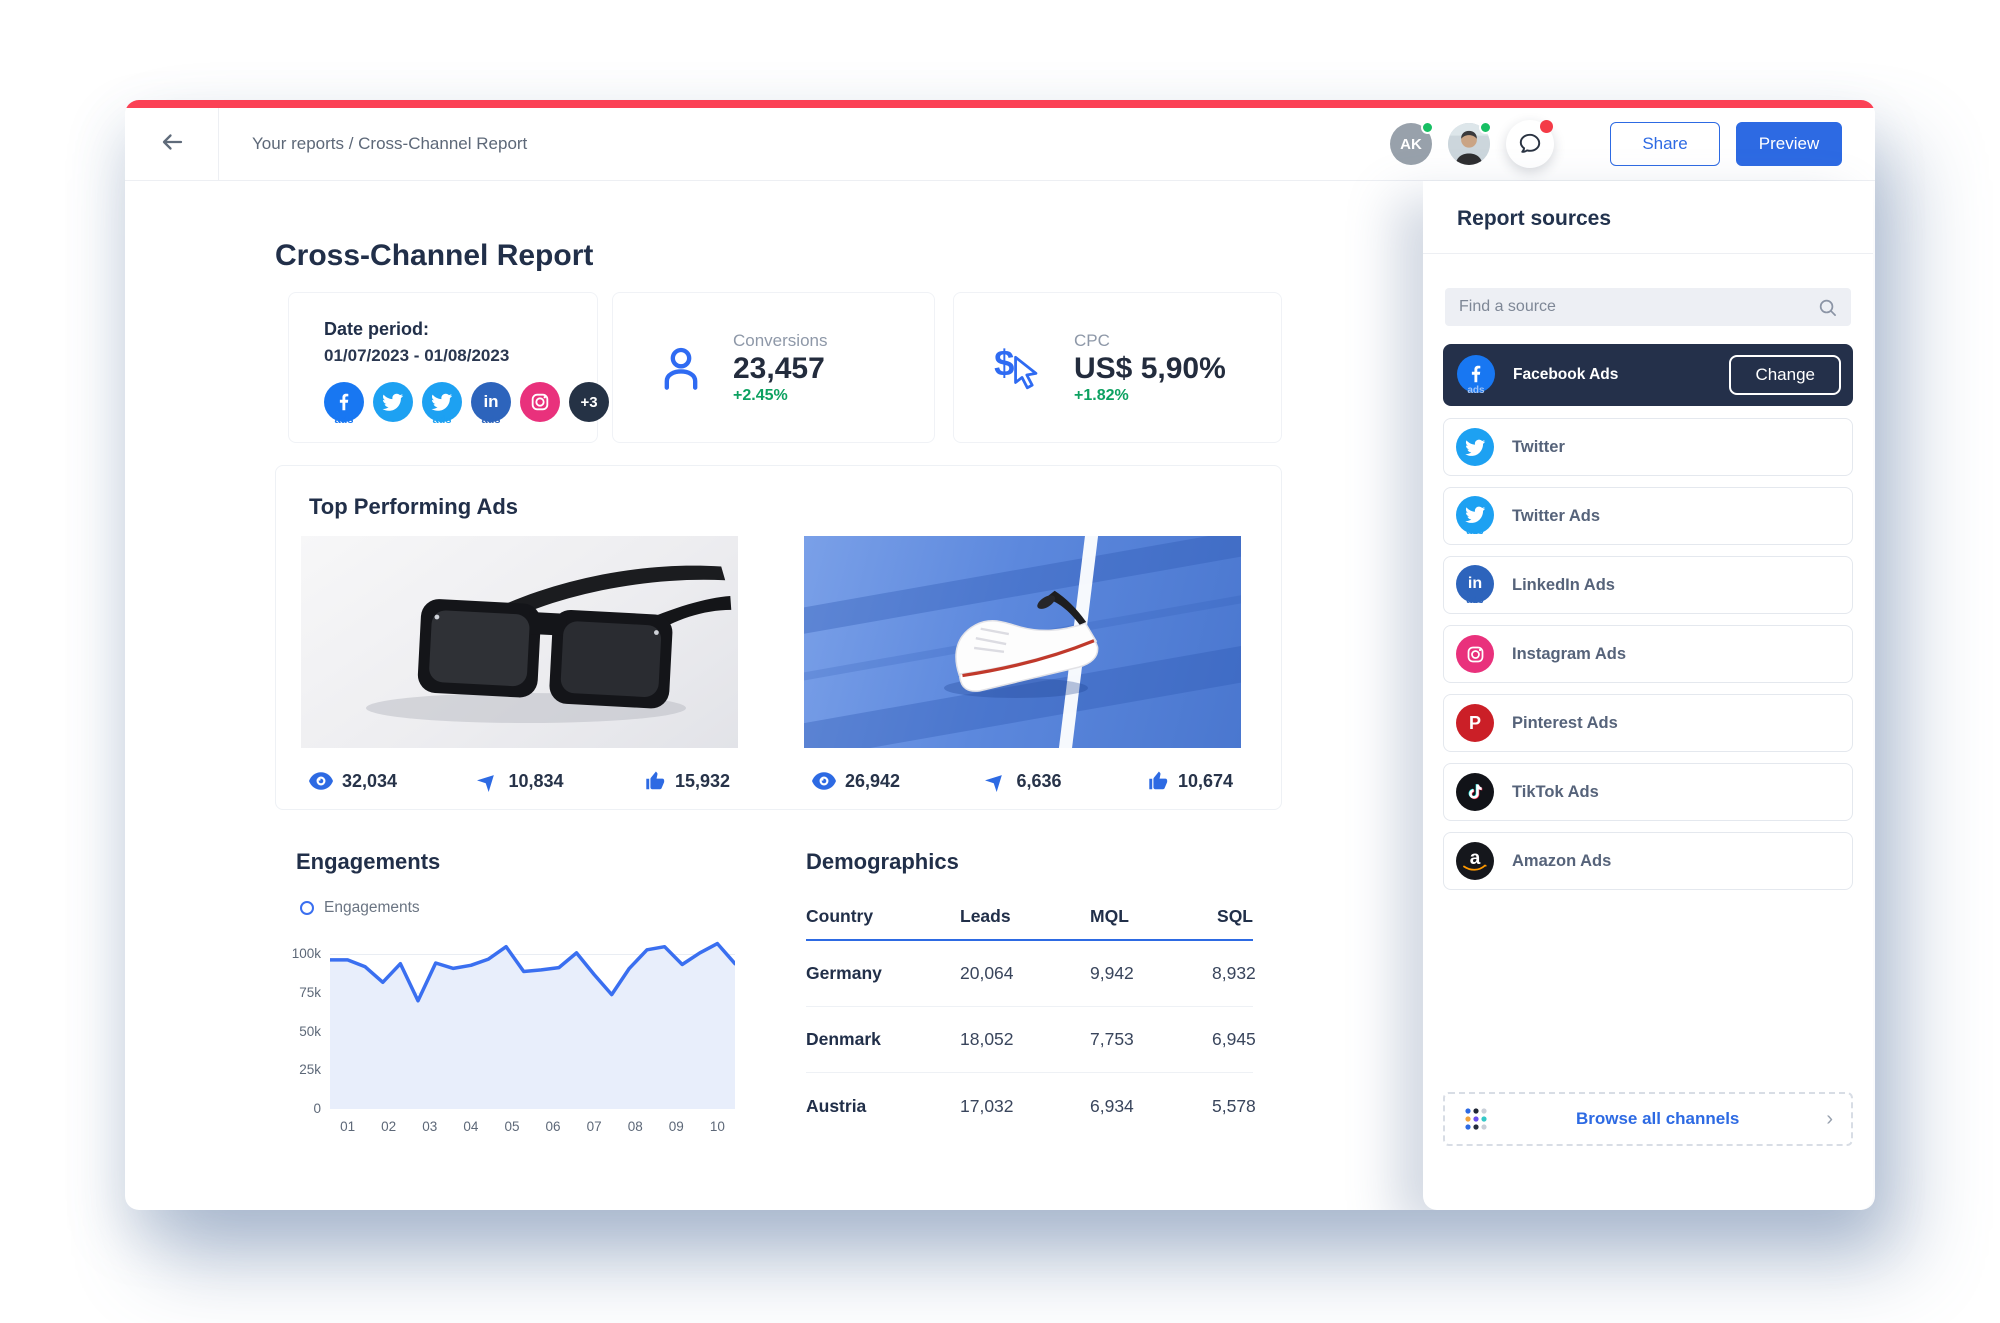 The height and width of the screenshot is (1323, 2000). I want to click on tiktok-ads-icon, so click(1475, 792).